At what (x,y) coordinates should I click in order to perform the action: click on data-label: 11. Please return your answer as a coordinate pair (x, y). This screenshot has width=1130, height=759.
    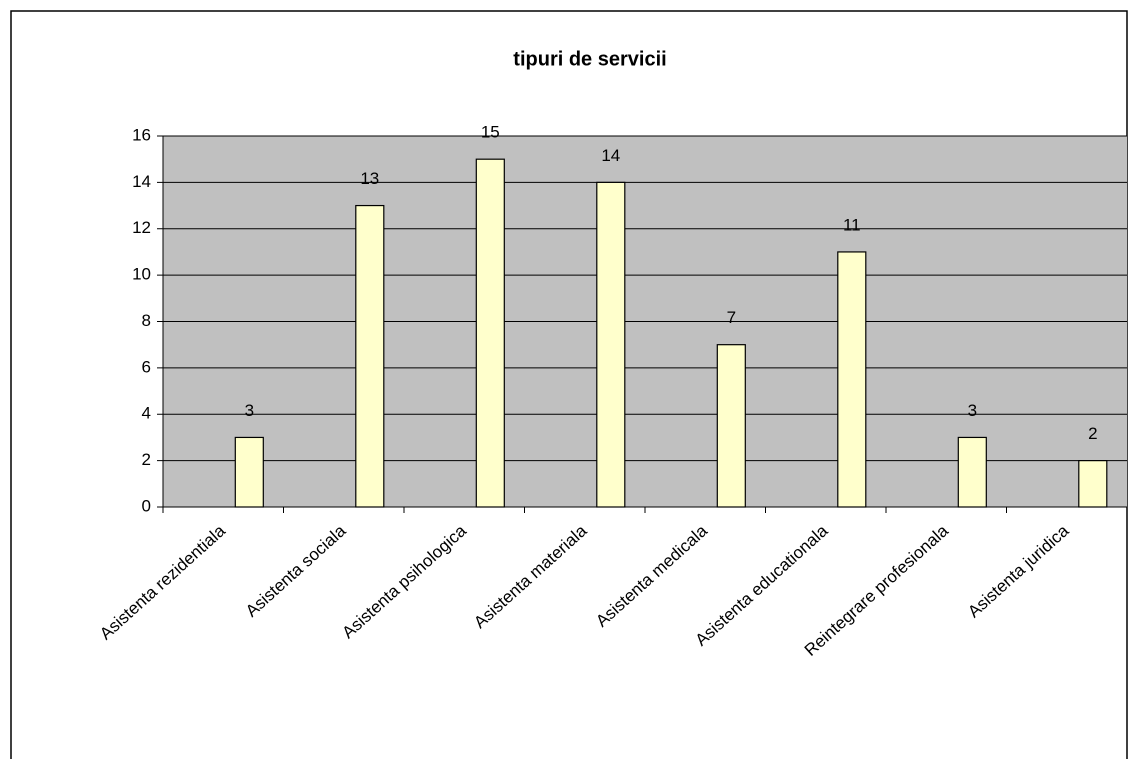
    Looking at the image, I should click on (852, 224).